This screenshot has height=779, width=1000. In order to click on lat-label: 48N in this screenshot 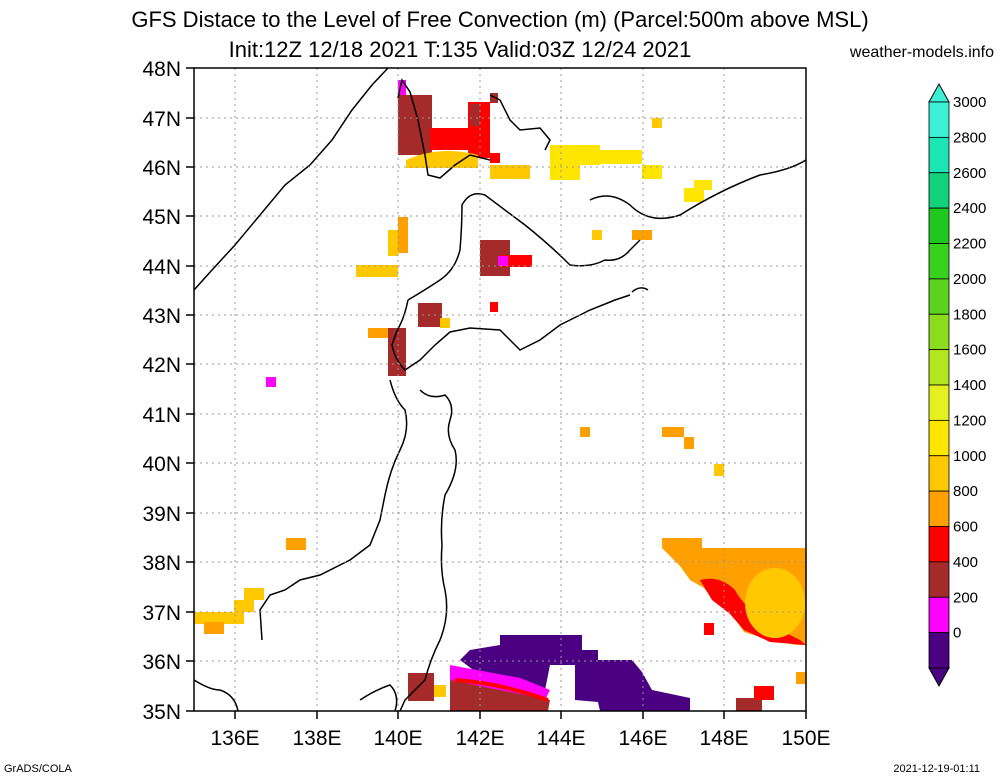, I will do `click(161, 69)`.